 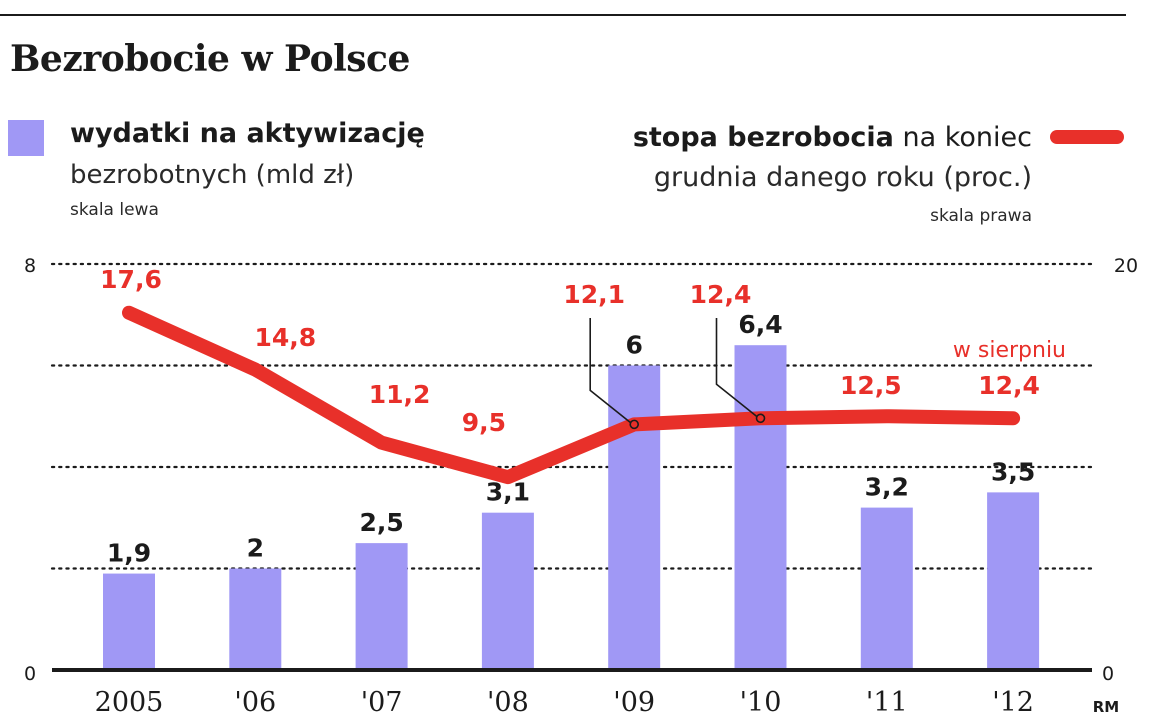 What do you see at coordinates (285, 337) in the screenshot?
I see `line-value-label: 14,8` at bounding box center [285, 337].